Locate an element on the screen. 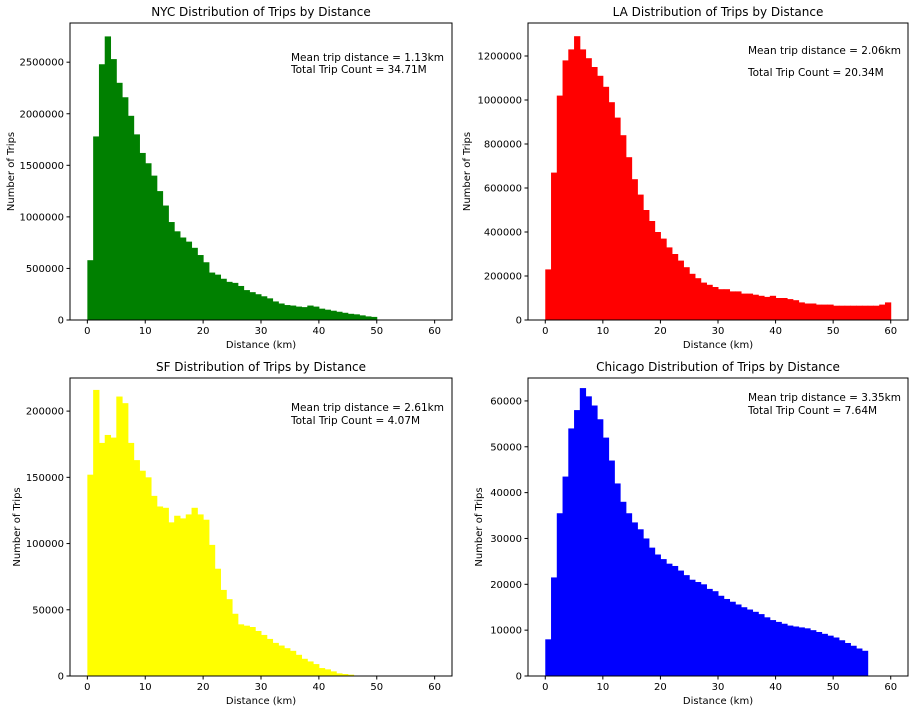 The width and height of the screenshot is (919, 713). chicago-y-tick-label: 40000 is located at coordinates (506, 493).